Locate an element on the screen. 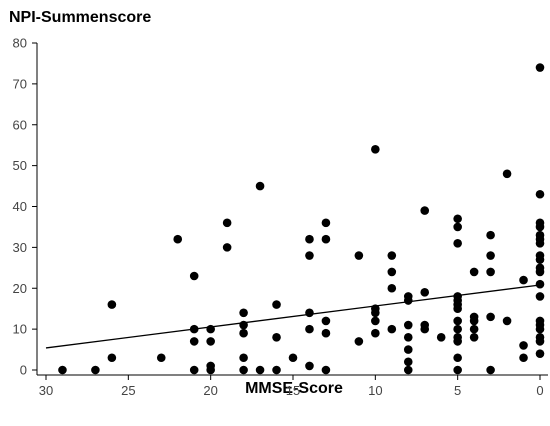  x-tick-label: 20 is located at coordinates (210, 390).